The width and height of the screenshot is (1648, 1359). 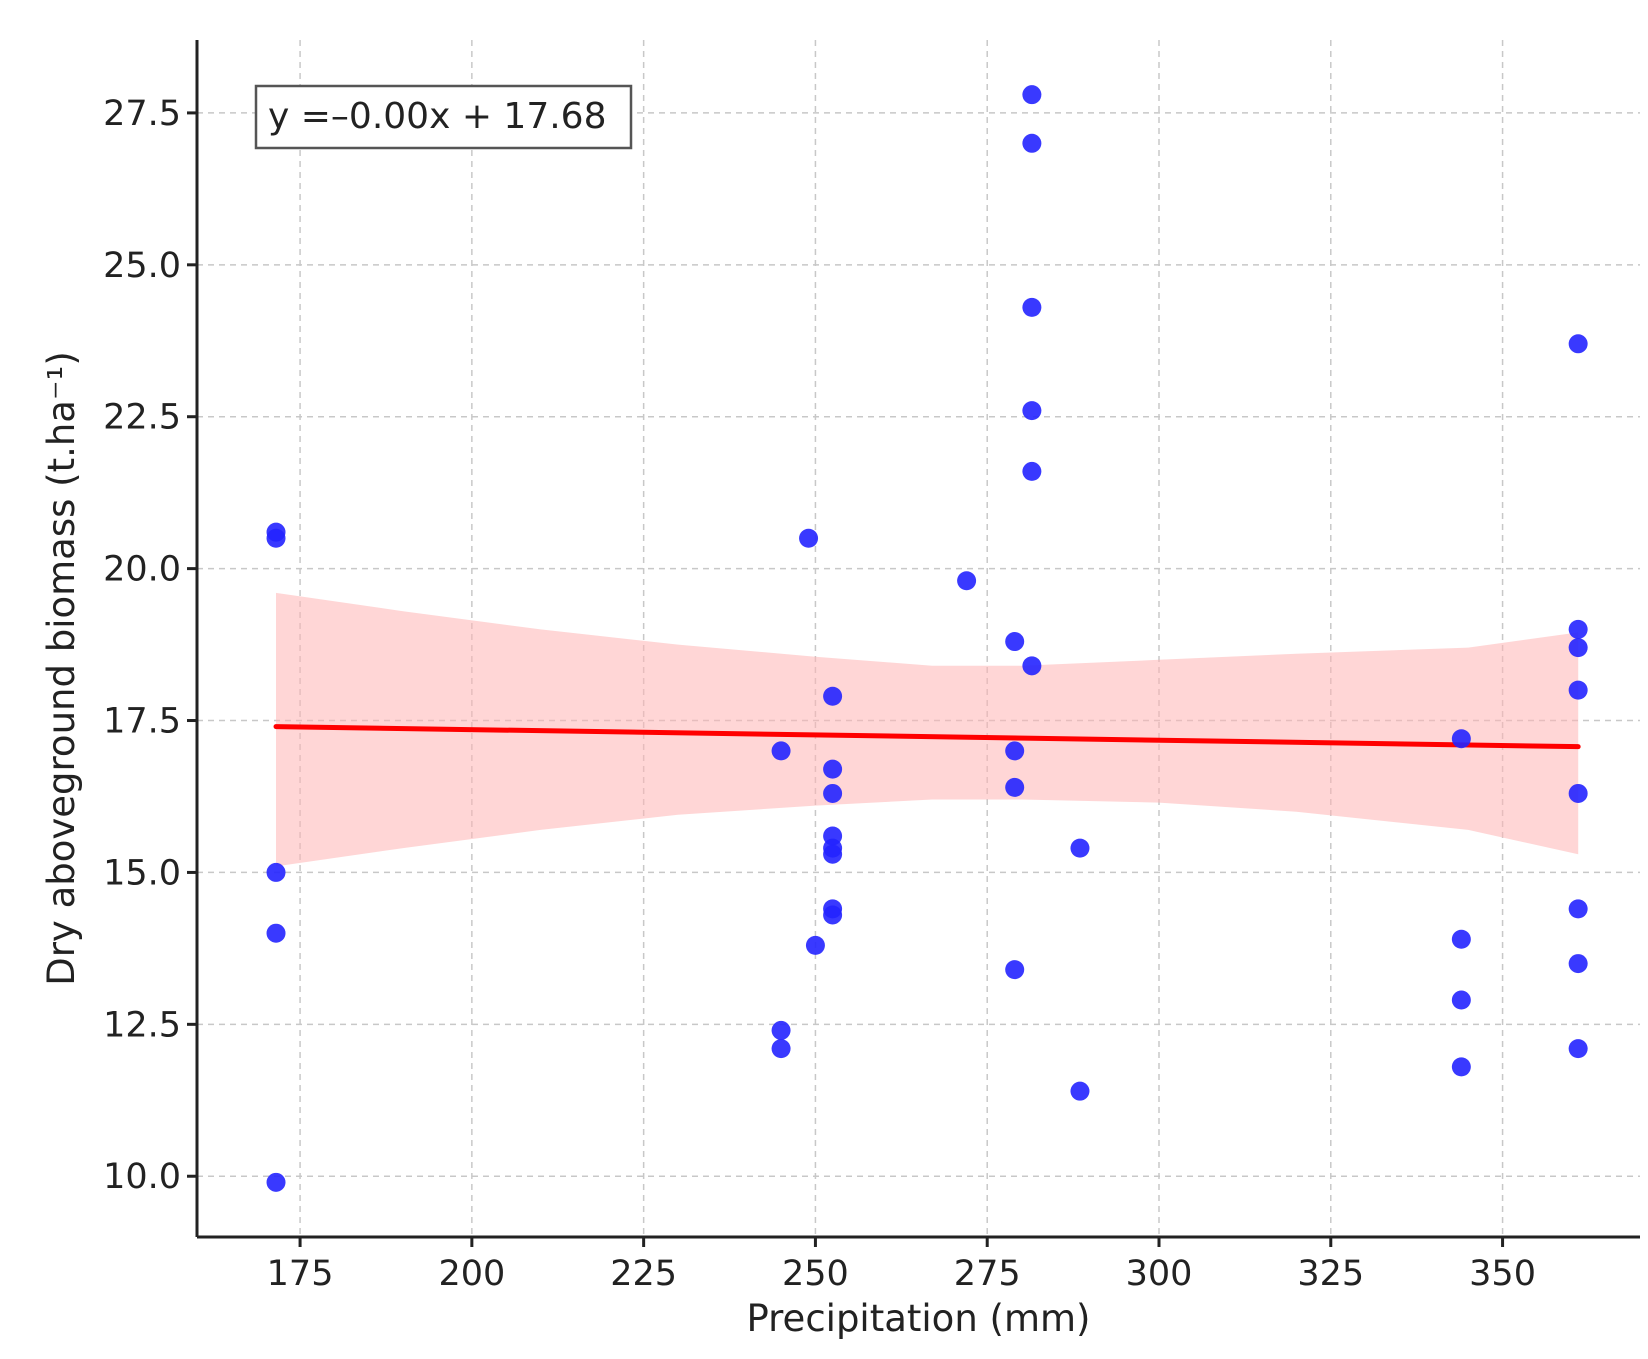 What do you see at coordinates (1502, 1274) in the screenshot?
I see `x-tick-label: 350` at bounding box center [1502, 1274].